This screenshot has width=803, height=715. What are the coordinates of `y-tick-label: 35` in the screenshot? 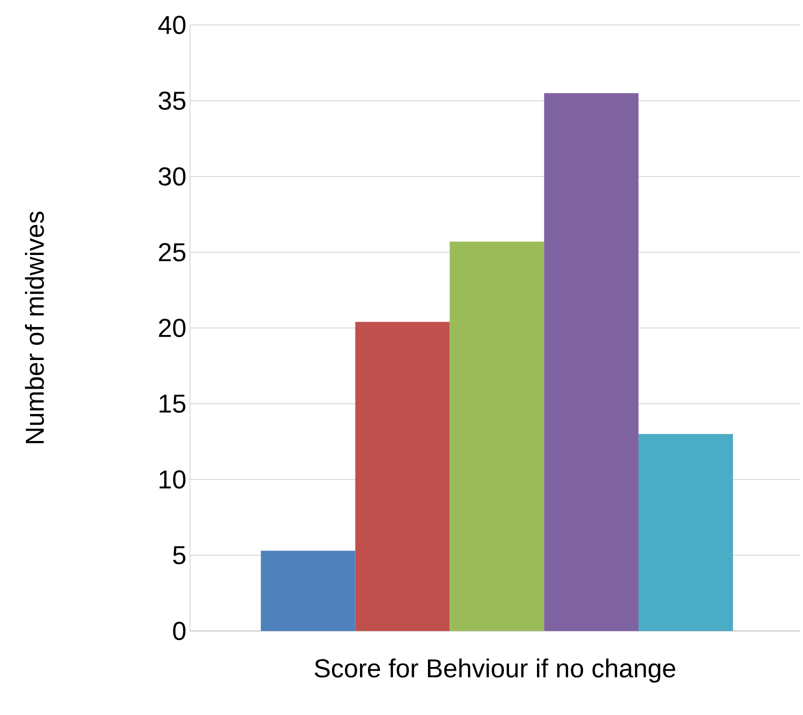 It's located at (172, 101).